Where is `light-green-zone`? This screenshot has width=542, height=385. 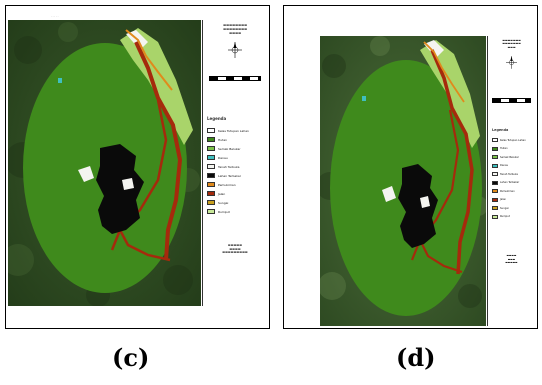 light-green-zone is located at coordinates (156, 86).